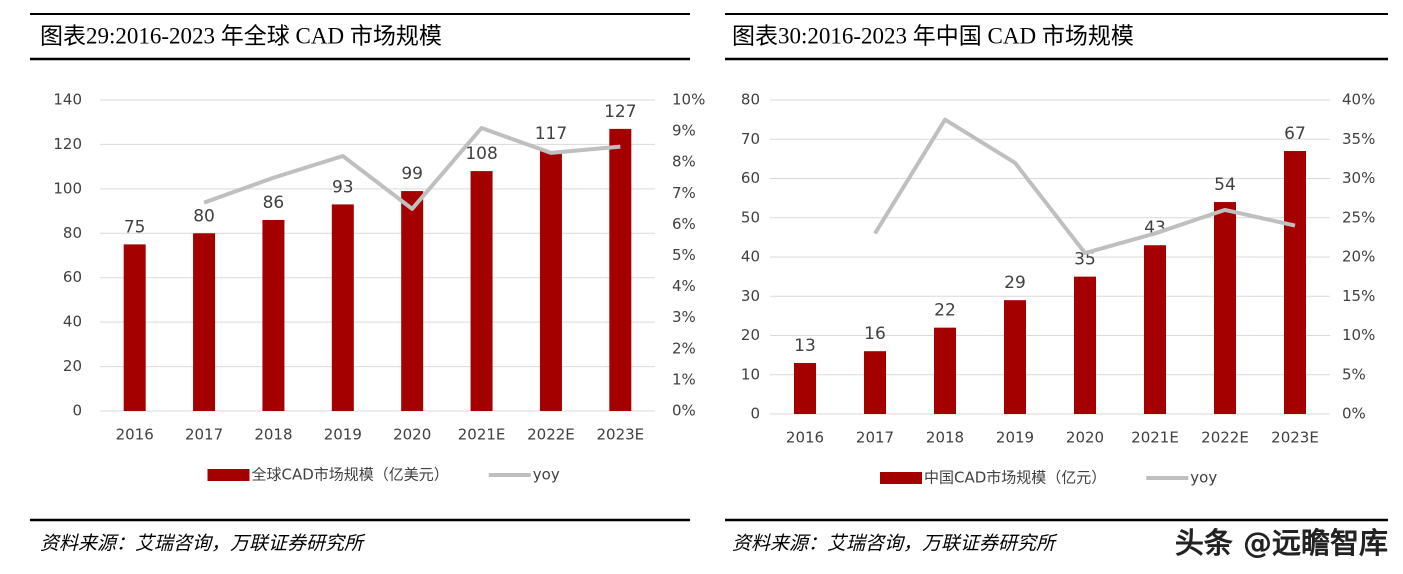 Image resolution: width=1403 pixels, height=574 pixels. I want to click on y2-tick-label: 30%, so click(1358, 178).